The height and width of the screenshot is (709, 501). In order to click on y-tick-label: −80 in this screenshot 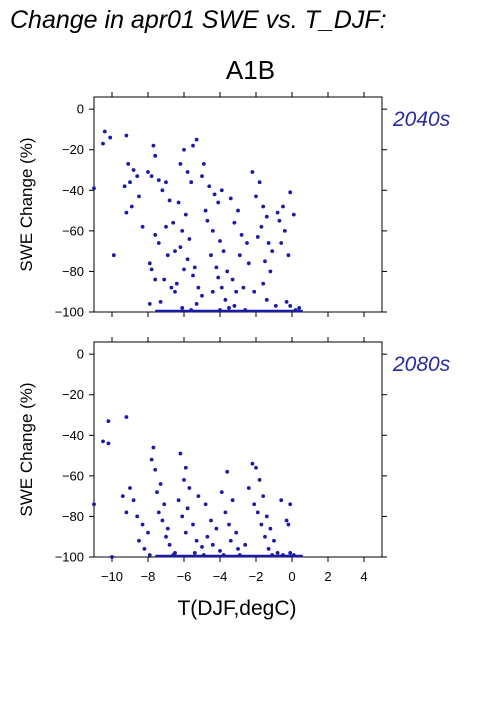, I will do `click(73, 271)`.